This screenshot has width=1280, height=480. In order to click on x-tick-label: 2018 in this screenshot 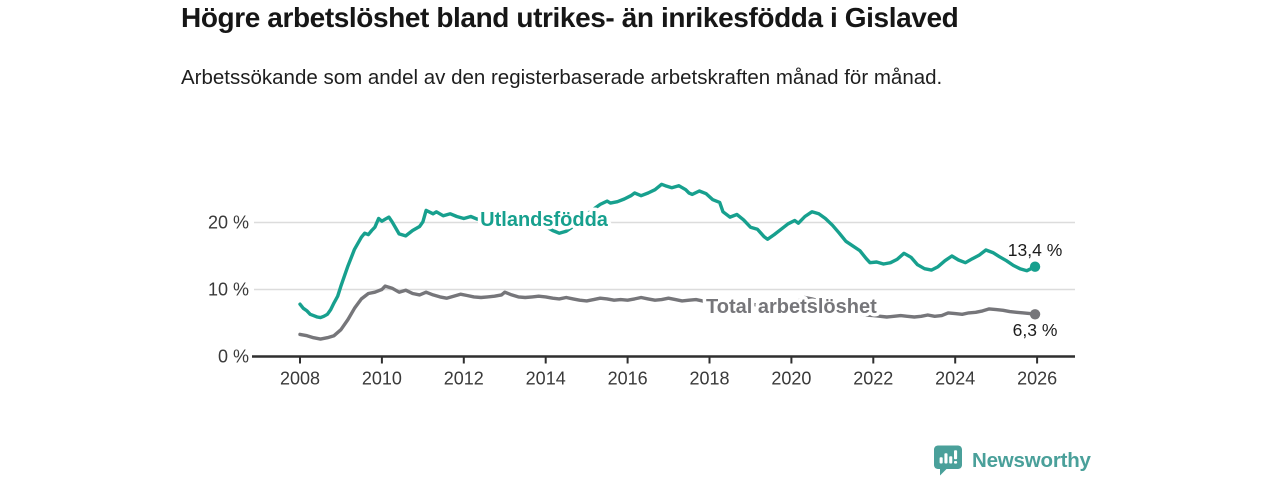, I will do `click(709, 379)`.